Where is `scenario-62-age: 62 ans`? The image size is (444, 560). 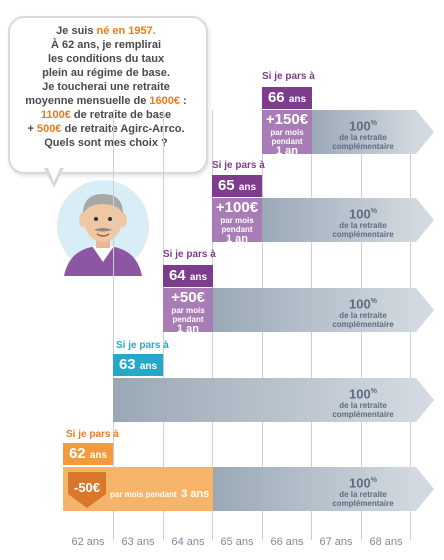 scenario-62-age: 62 ans is located at coordinates (88, 454).